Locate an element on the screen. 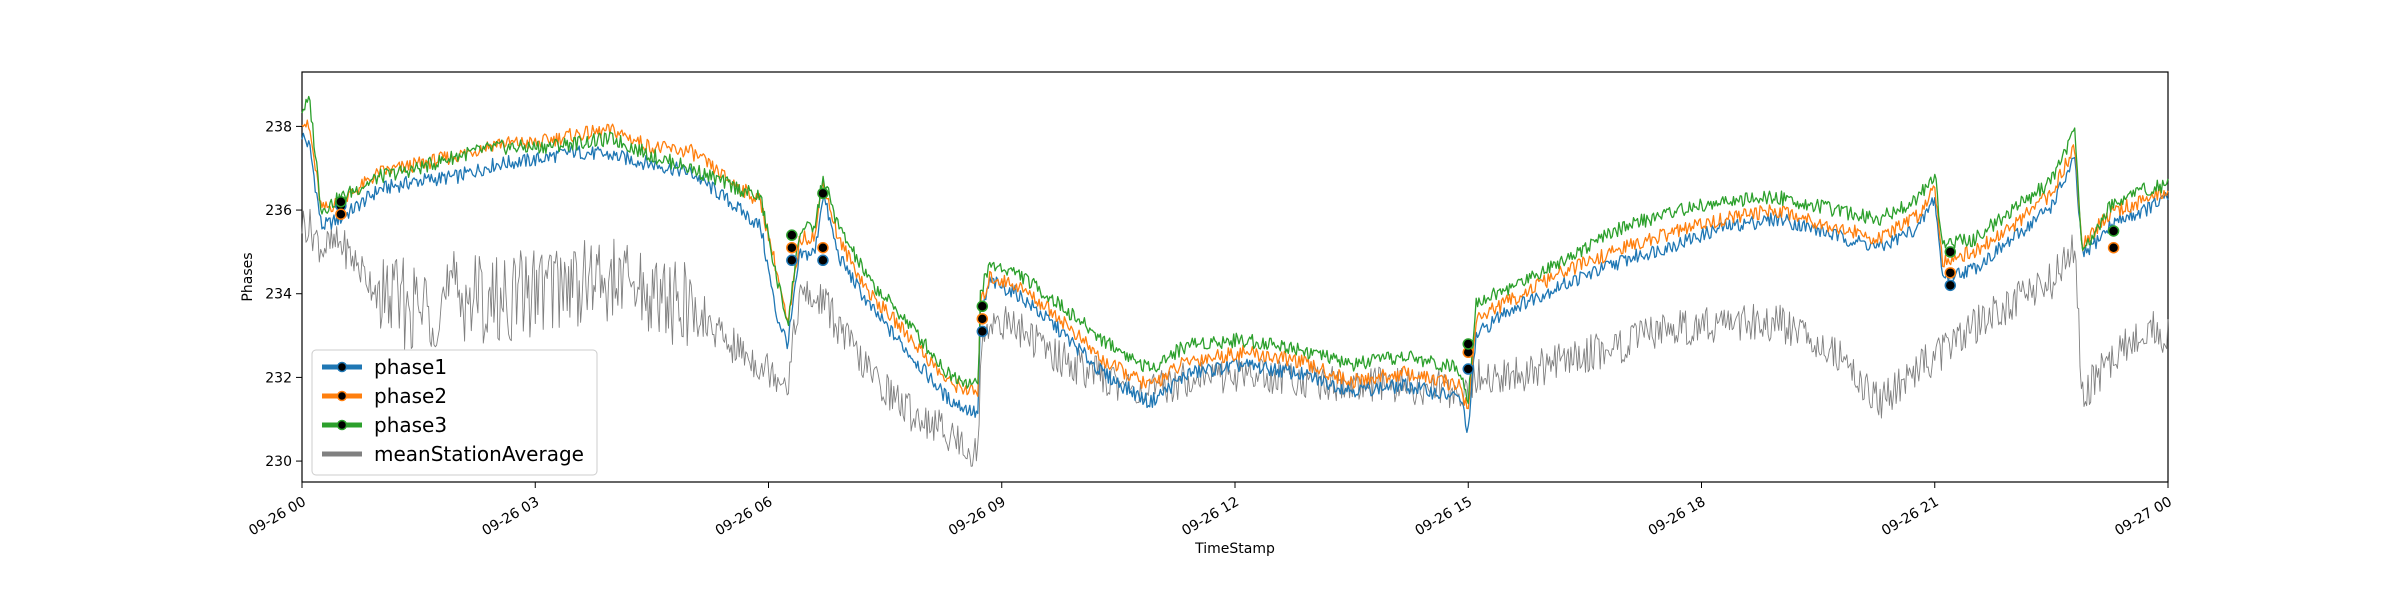 The width and height of the screenshot is (2400, 600). legend: phase1 phase2 phase3 meanStationAverage is located at coordinates (454, 412).